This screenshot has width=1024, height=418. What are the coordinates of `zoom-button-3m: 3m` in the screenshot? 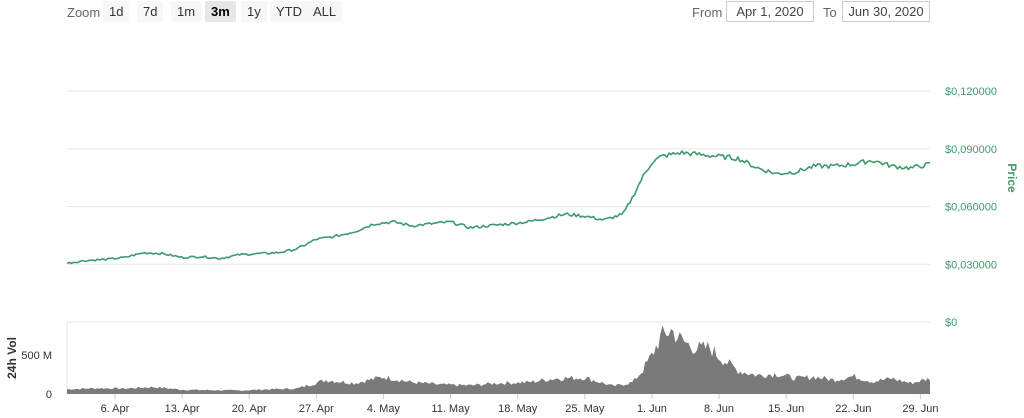 It's located at (220, 11).